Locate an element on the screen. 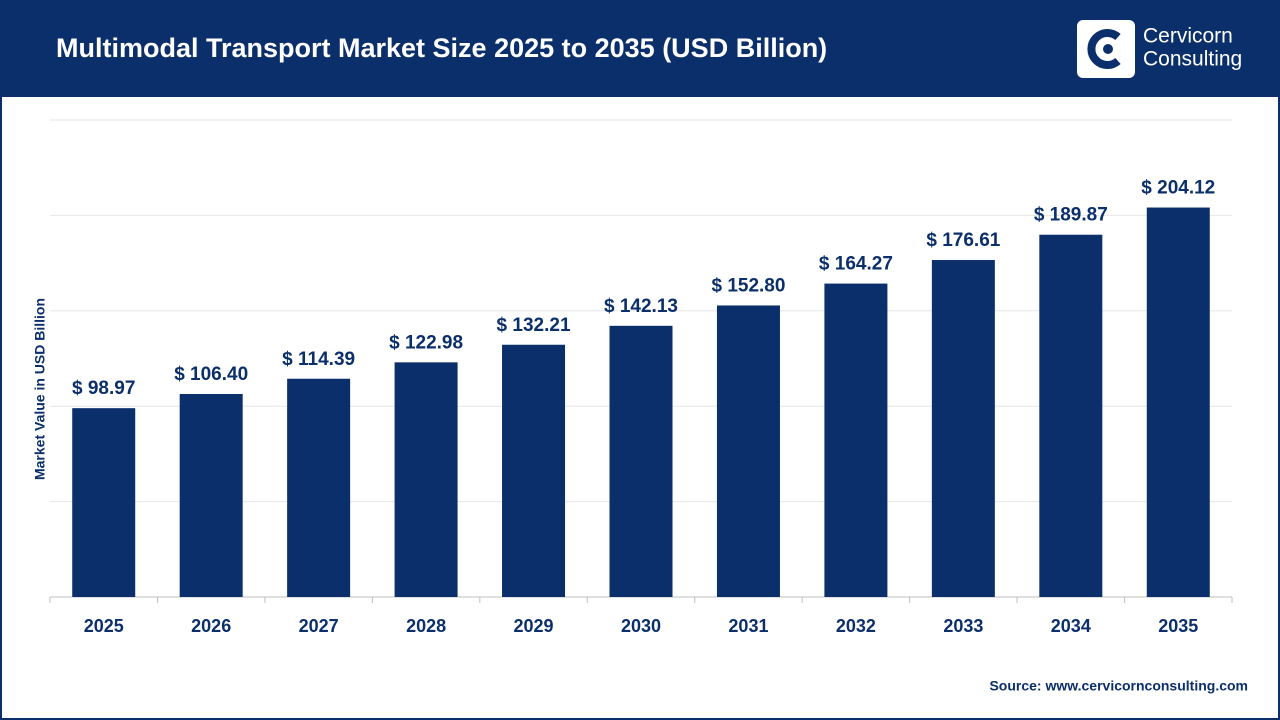  data-label: $ 189.87 is located at coordinates (1071, 215).